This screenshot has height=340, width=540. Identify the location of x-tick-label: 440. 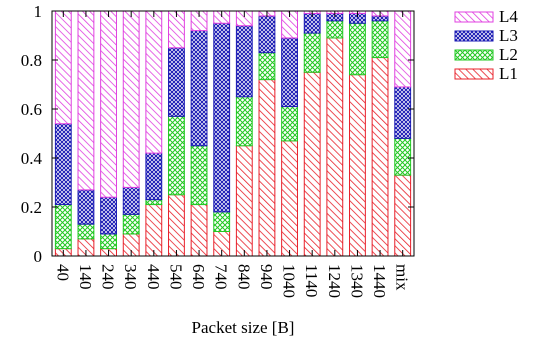
(153, 277).